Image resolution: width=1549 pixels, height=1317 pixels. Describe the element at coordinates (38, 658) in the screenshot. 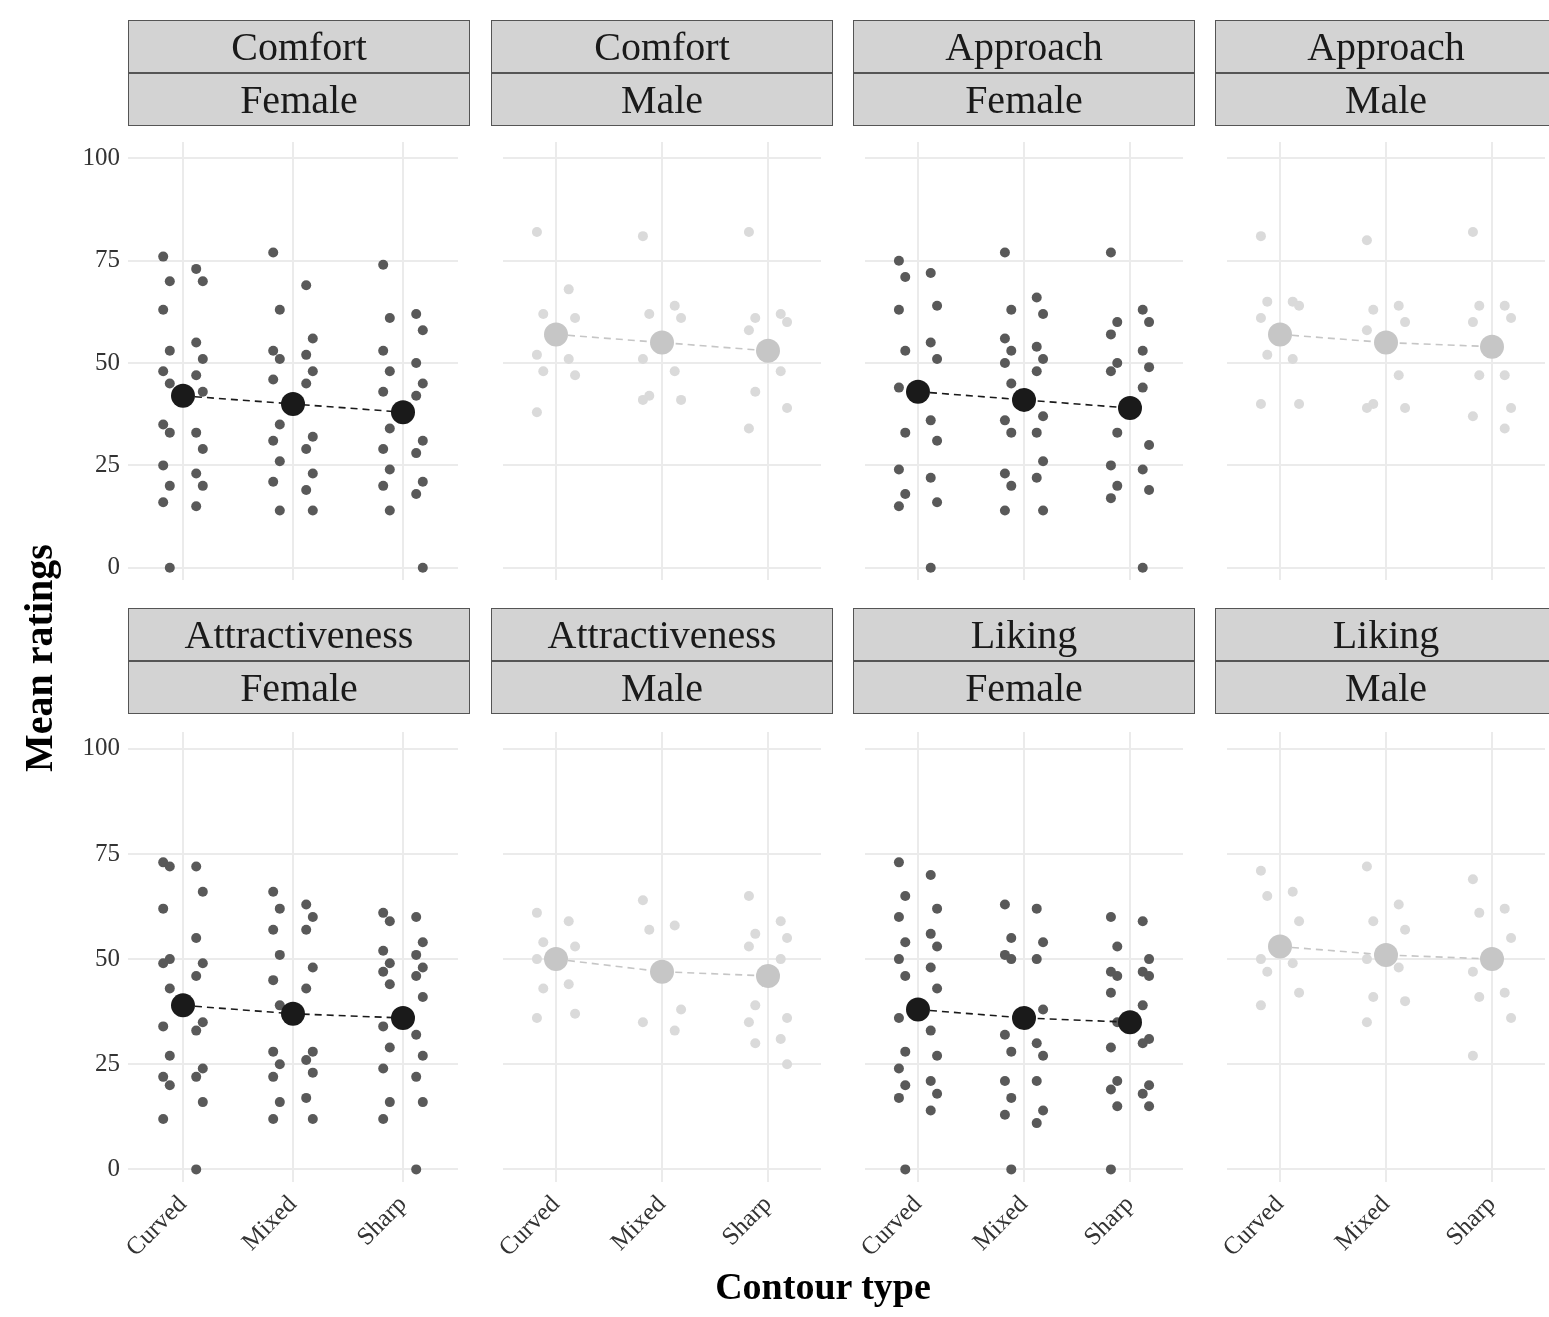

I see `y-axis-title: Mean ratings` at that location.